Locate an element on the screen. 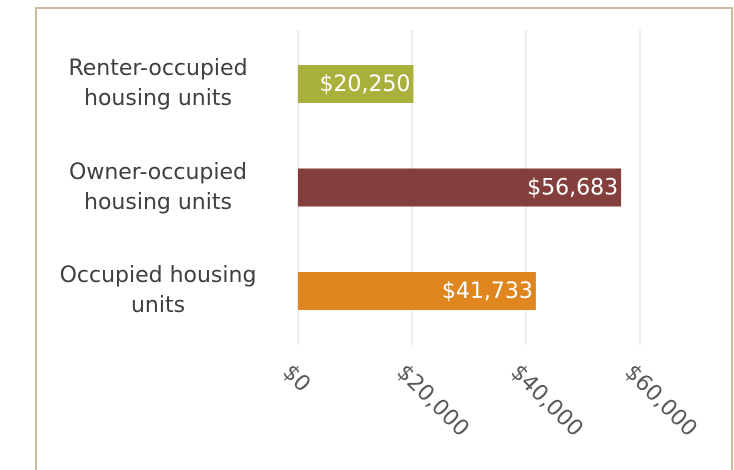 This screenshot has width=734, height=470. x-tick-label: $40,000 is located at coordinates (547, 401).